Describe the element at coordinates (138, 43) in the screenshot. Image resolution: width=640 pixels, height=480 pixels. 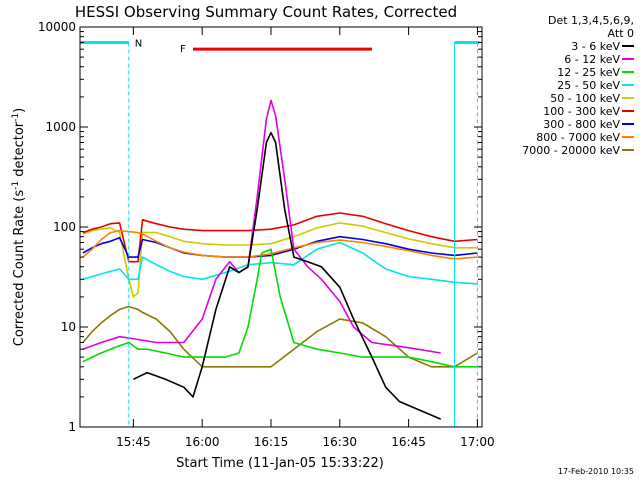
I see `night-marker-label: N` at that location.